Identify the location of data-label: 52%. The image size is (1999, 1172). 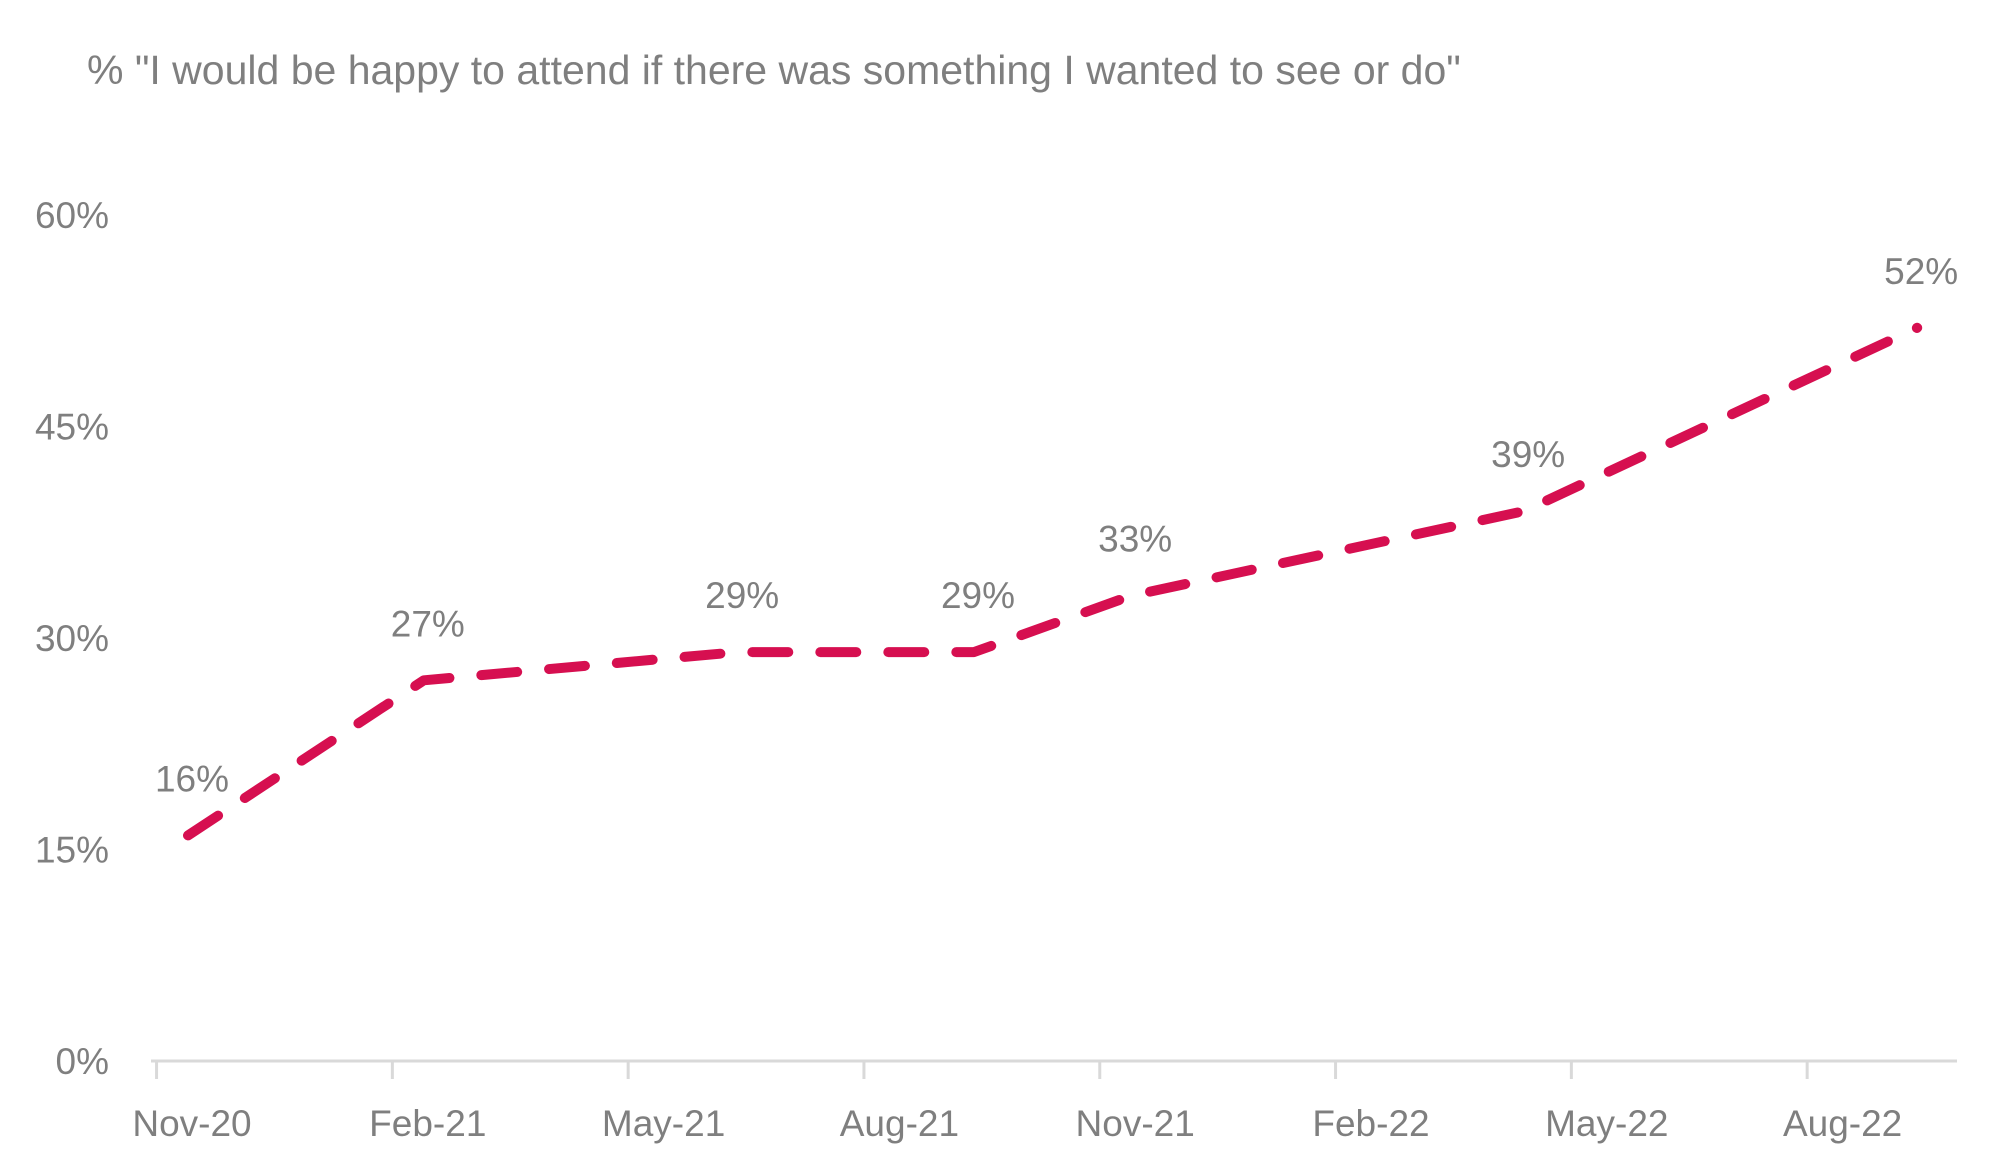
(1921, 271).